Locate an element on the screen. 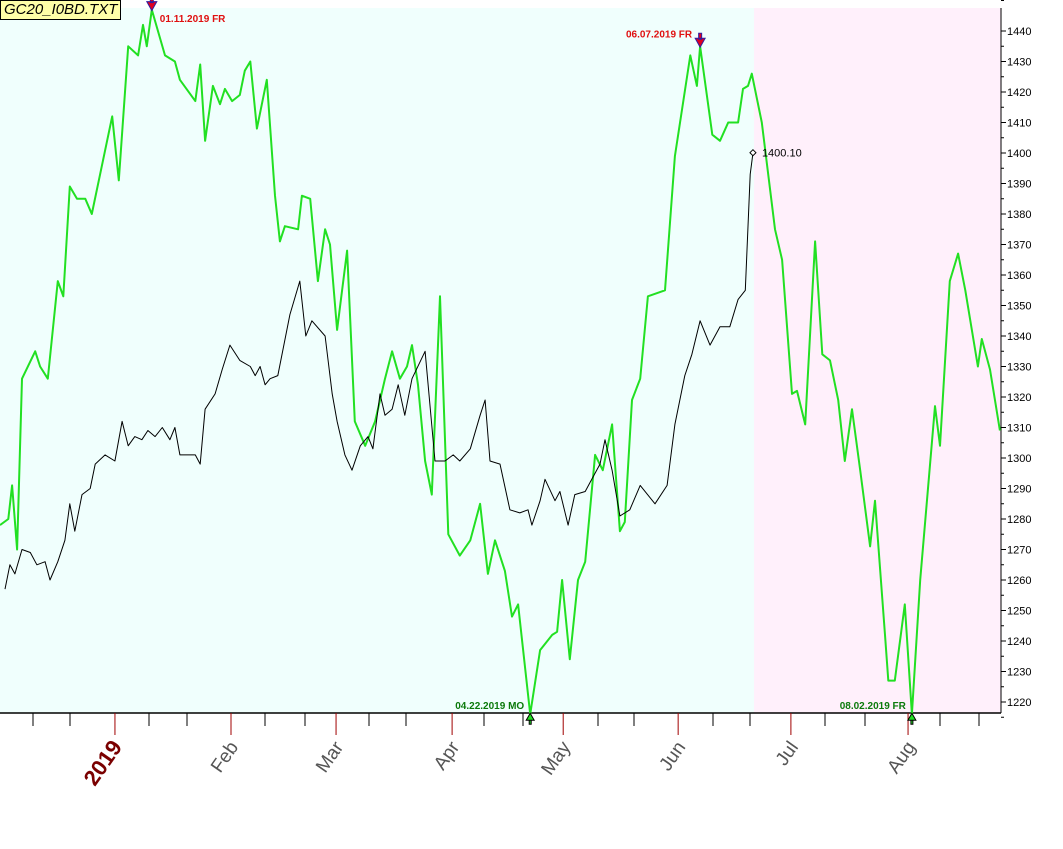 This screenshot has height=849, width=1063. y-tick-label: 1420 is located at coordinates (1019, 93).